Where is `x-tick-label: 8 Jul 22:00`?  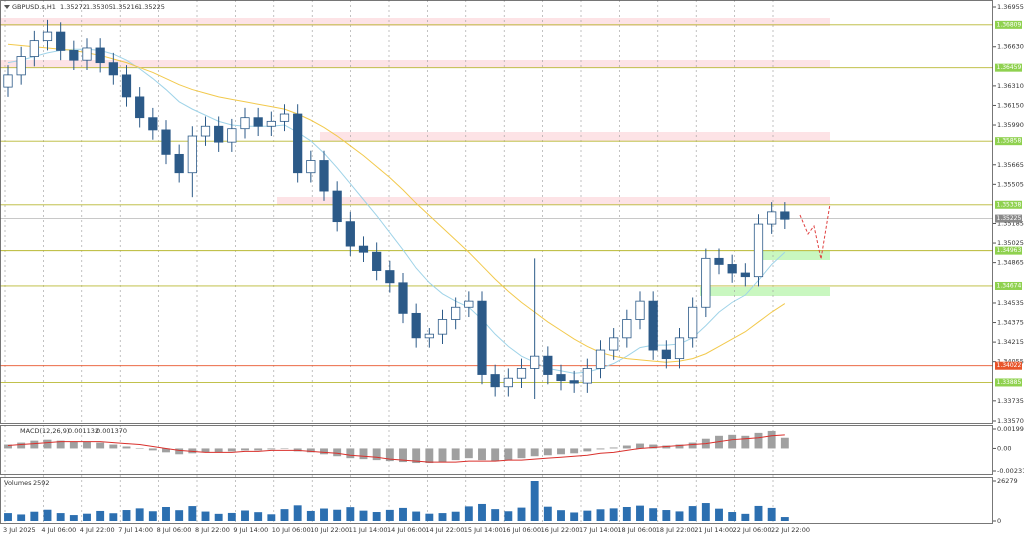 x-tick-label: 8 Jul 22:00 is located at coordinates (212, 530).